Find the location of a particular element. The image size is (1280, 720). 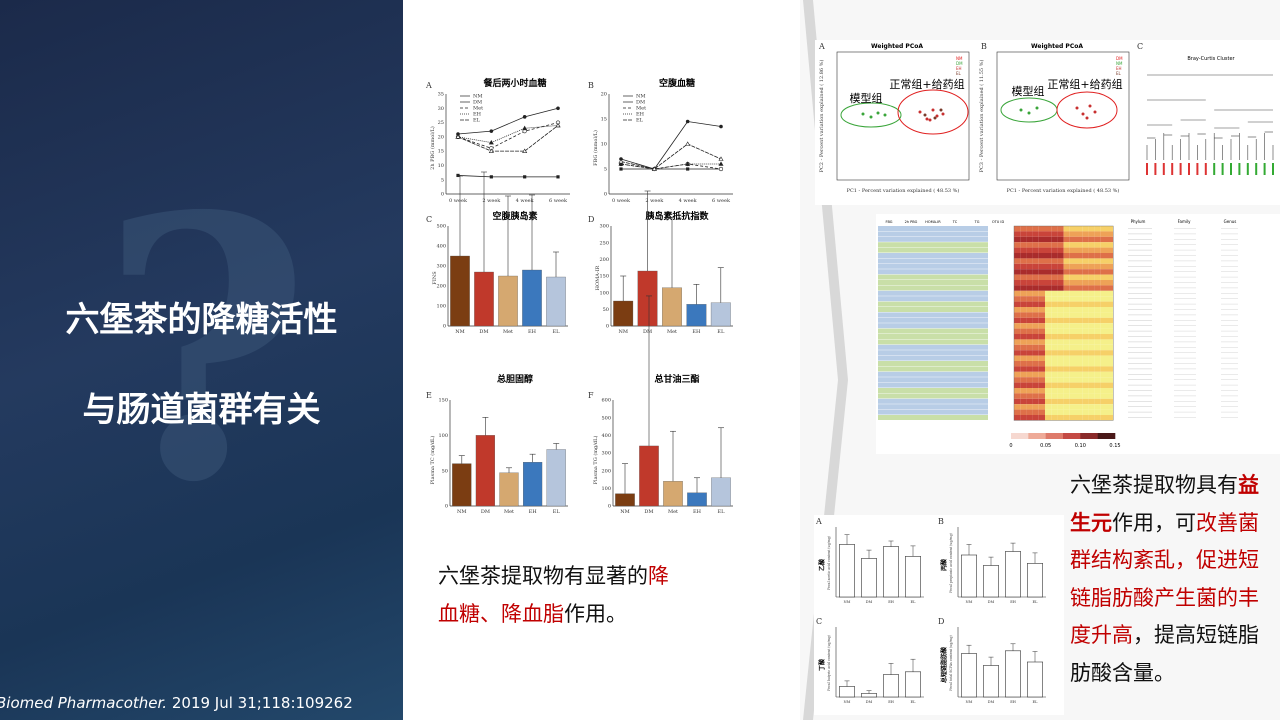

legend-label-met: Met is located at coordinates (641, 109).